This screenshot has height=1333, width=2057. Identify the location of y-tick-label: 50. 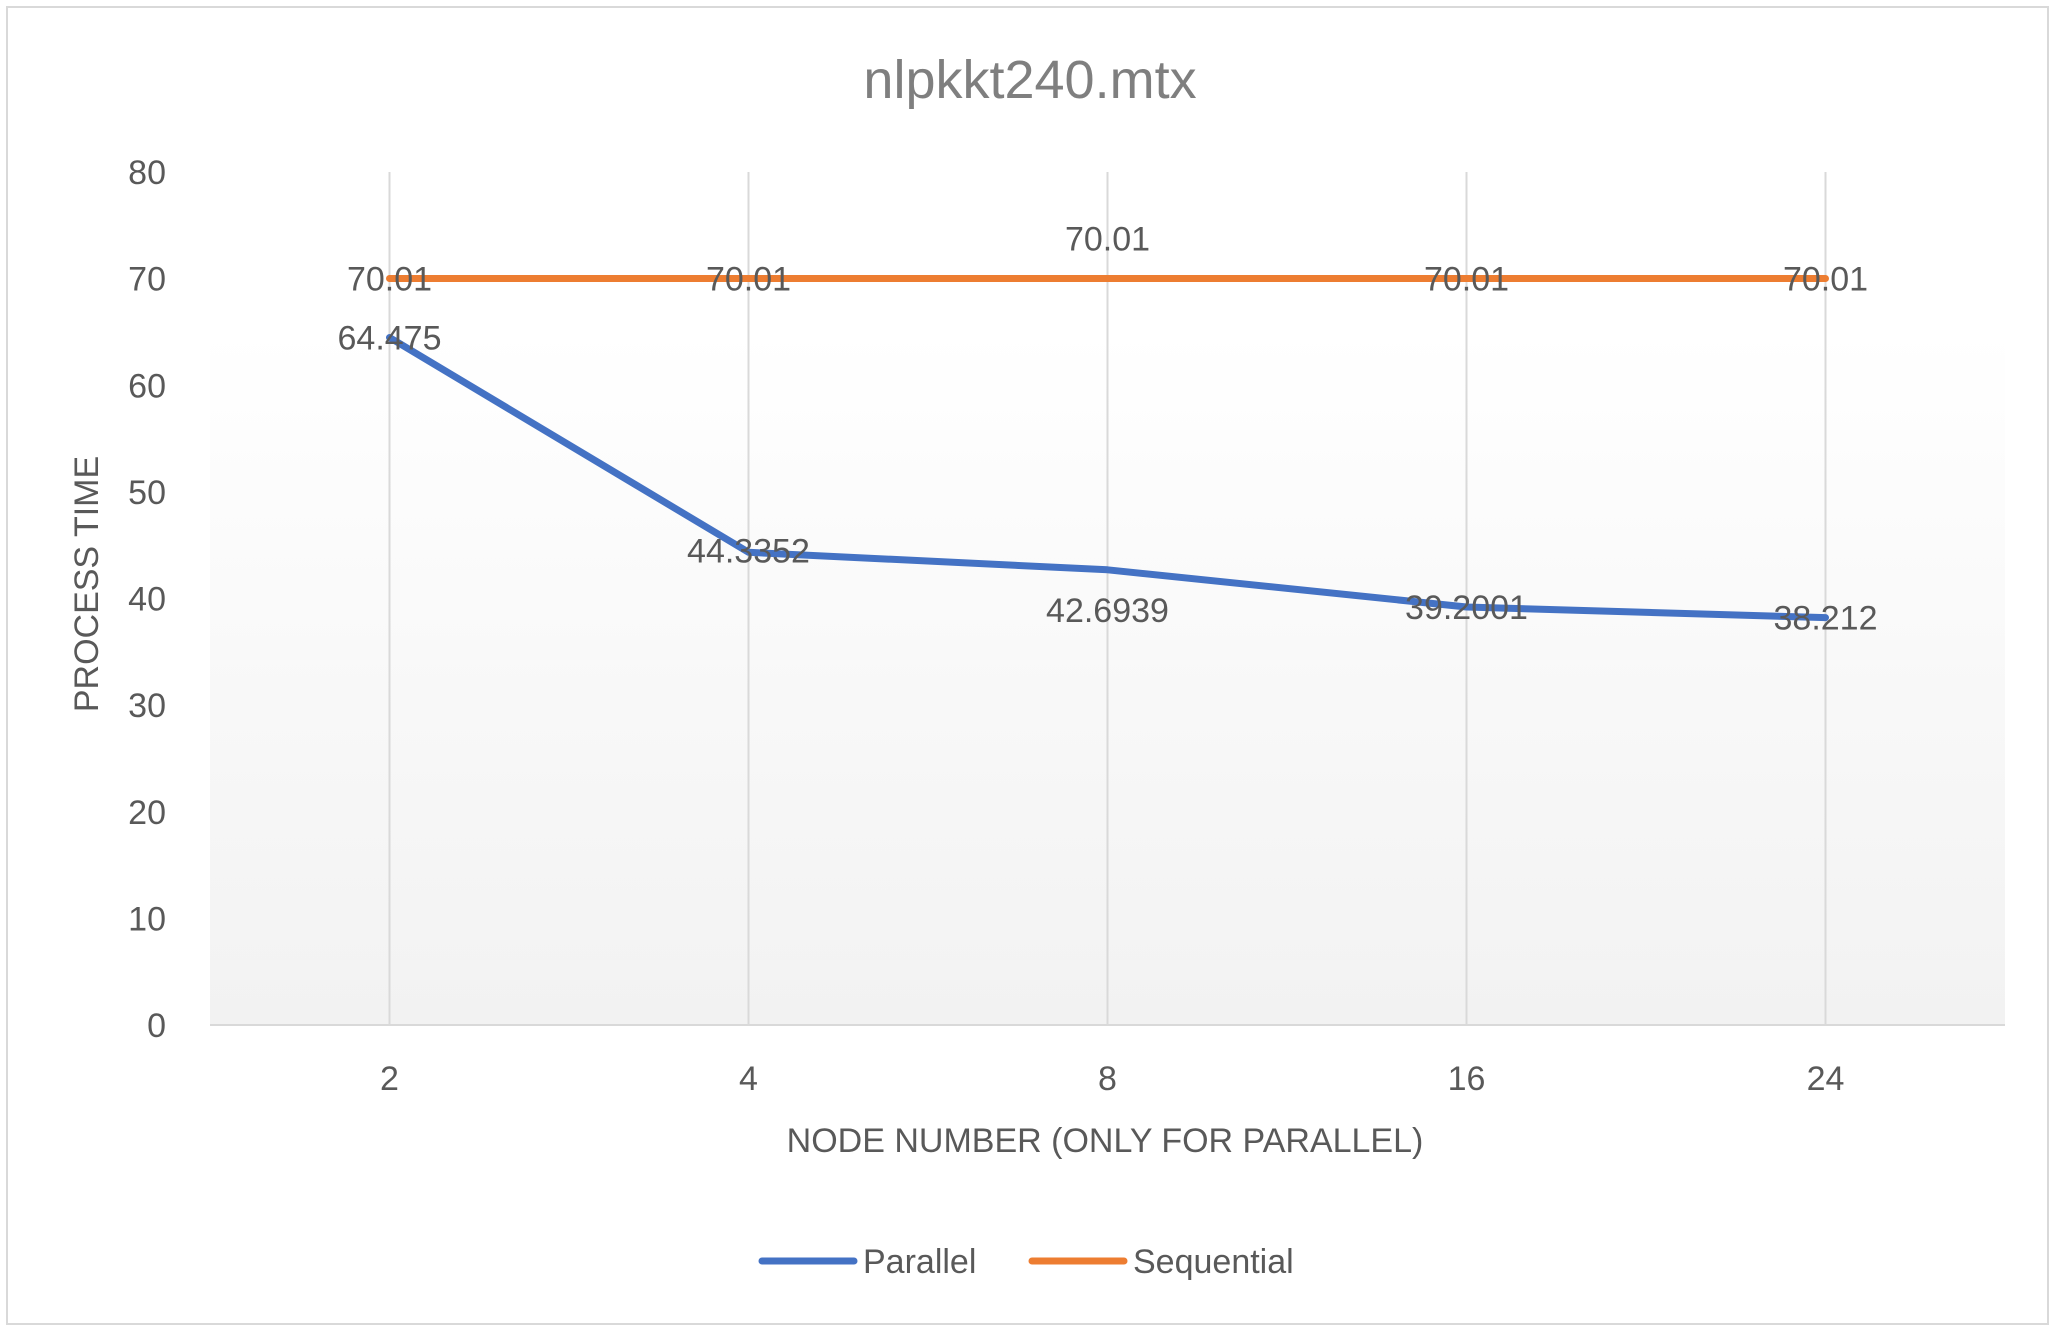
(147, 493).